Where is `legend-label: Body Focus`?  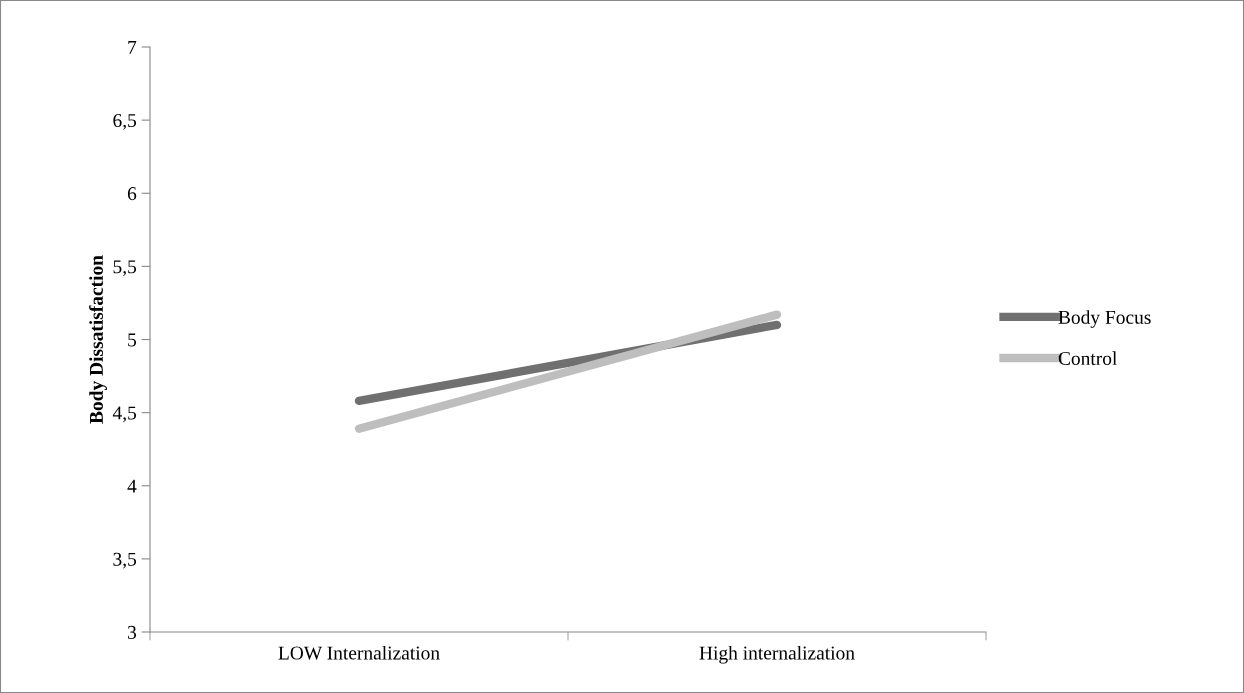 legend-label: Body Focus is located at coordinates (1104, 319).